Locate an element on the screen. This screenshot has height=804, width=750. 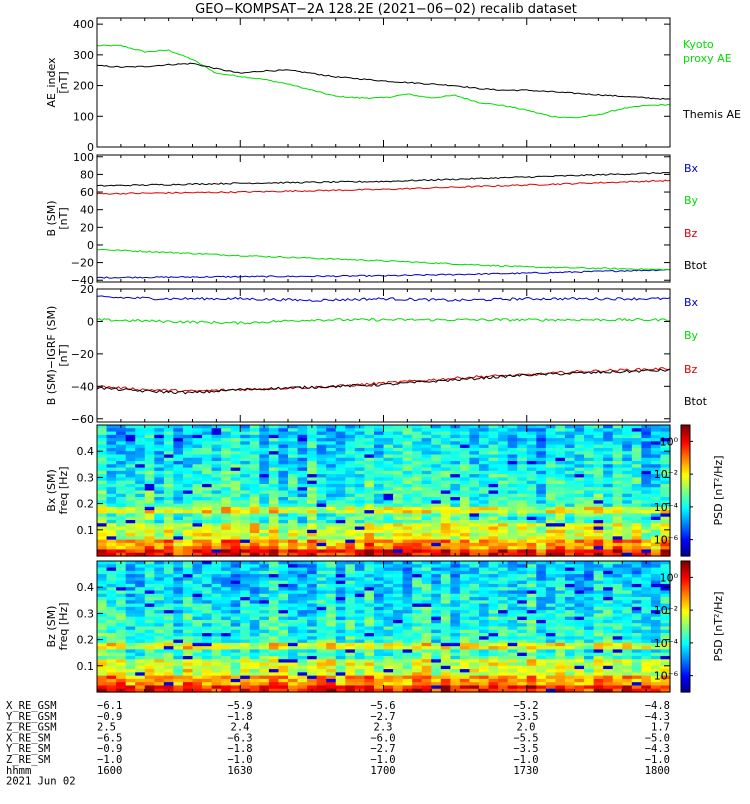
y-tick-label: 400 is located at coordinates (83, 24).